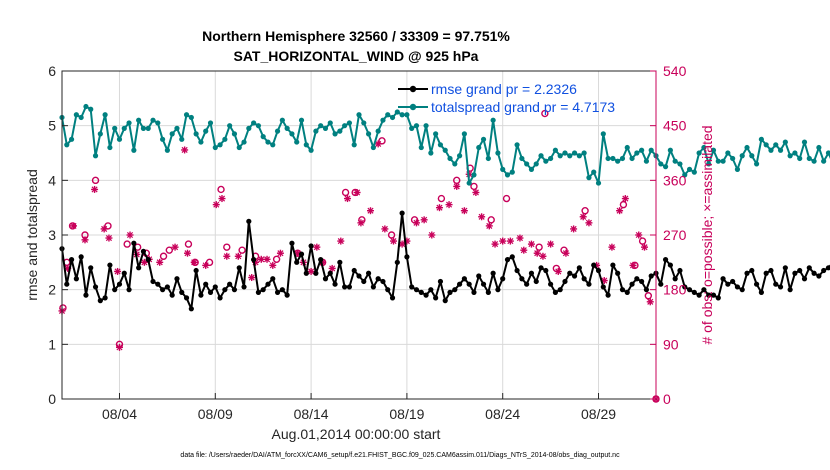  What do you see at coordinates (406, 414) in the screenshot?
I see `x-tick-label: 08/19` at bounding box center [406, 414].